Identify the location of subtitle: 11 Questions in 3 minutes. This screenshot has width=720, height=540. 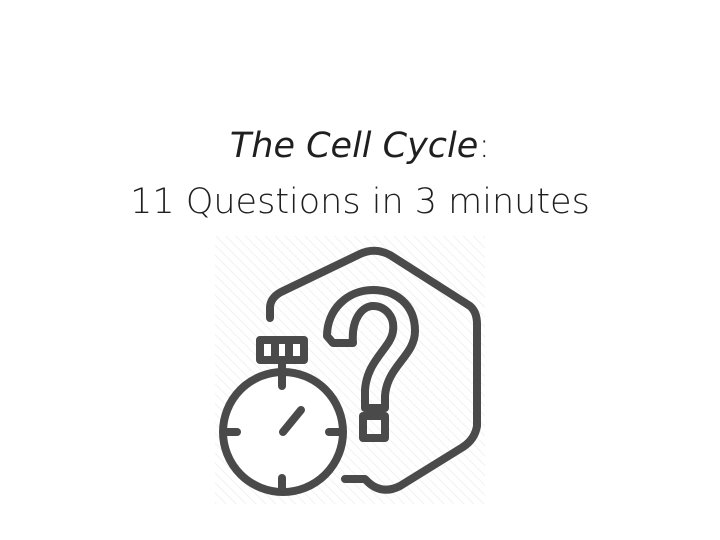
(360, 202).